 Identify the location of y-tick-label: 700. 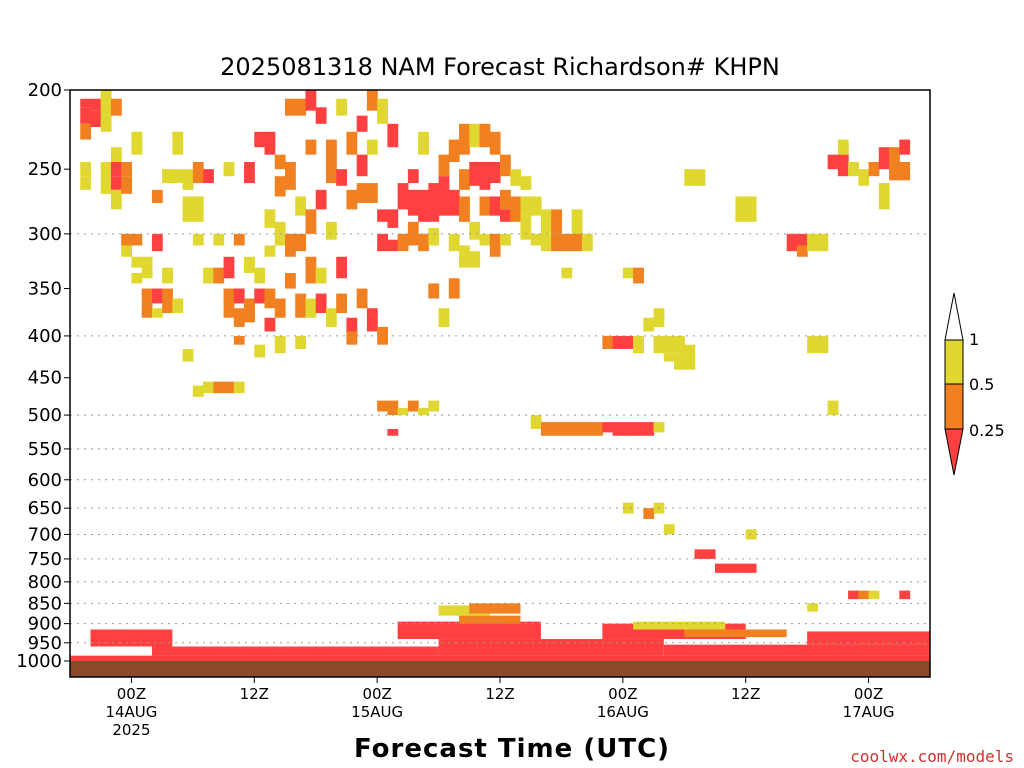
(45, 534).